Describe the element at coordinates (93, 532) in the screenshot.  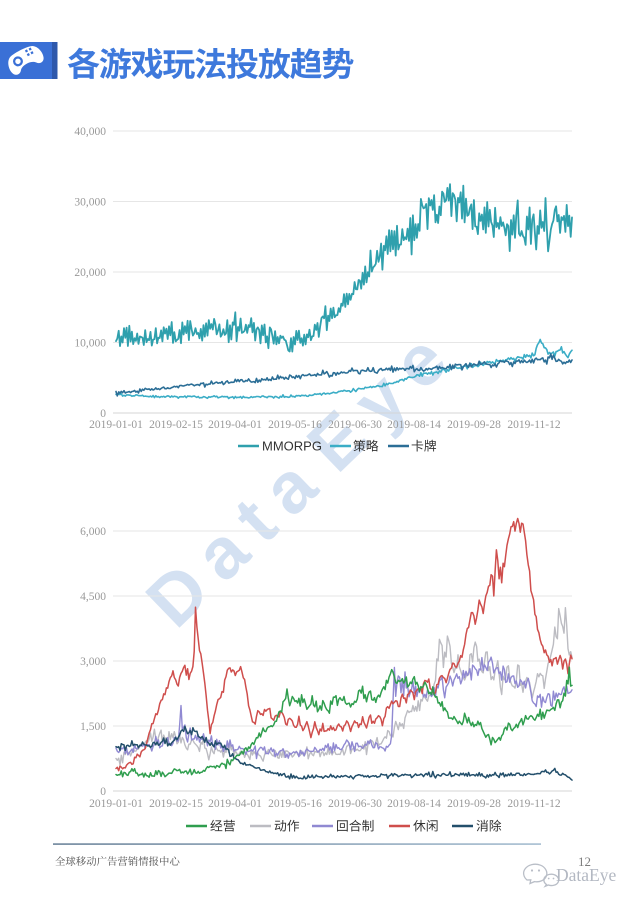
I see `svg-text: 6,000` at that location.